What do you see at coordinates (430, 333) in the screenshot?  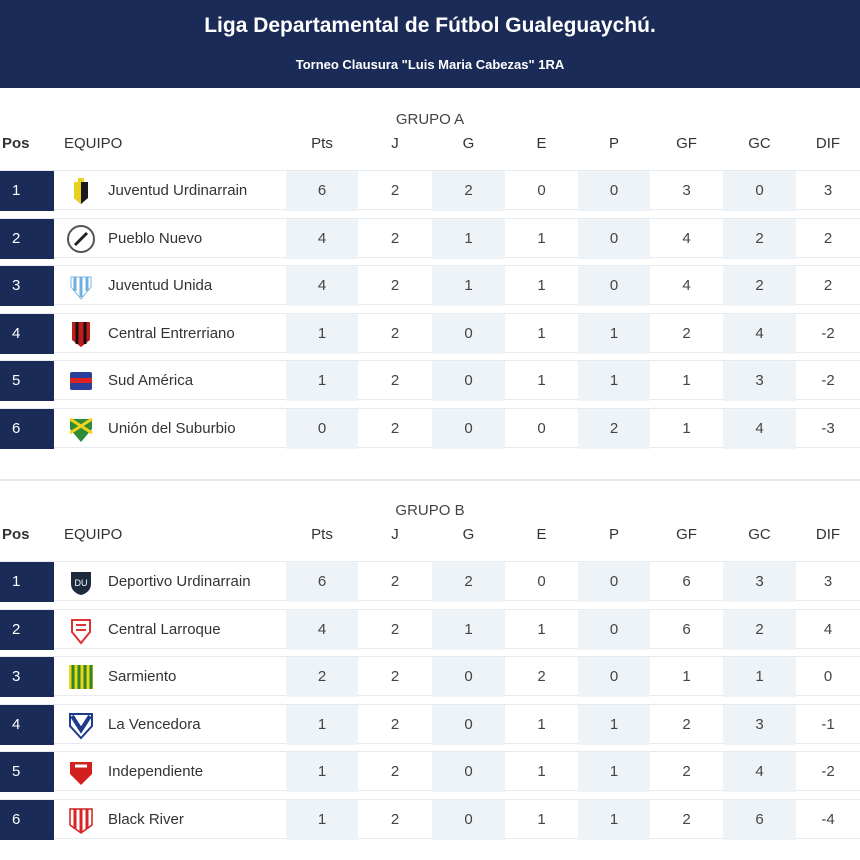 I see `table-row: 4 Central Entrerriano 1 2 0 1 1 2 4 -2` at bounding box center [430, 333].